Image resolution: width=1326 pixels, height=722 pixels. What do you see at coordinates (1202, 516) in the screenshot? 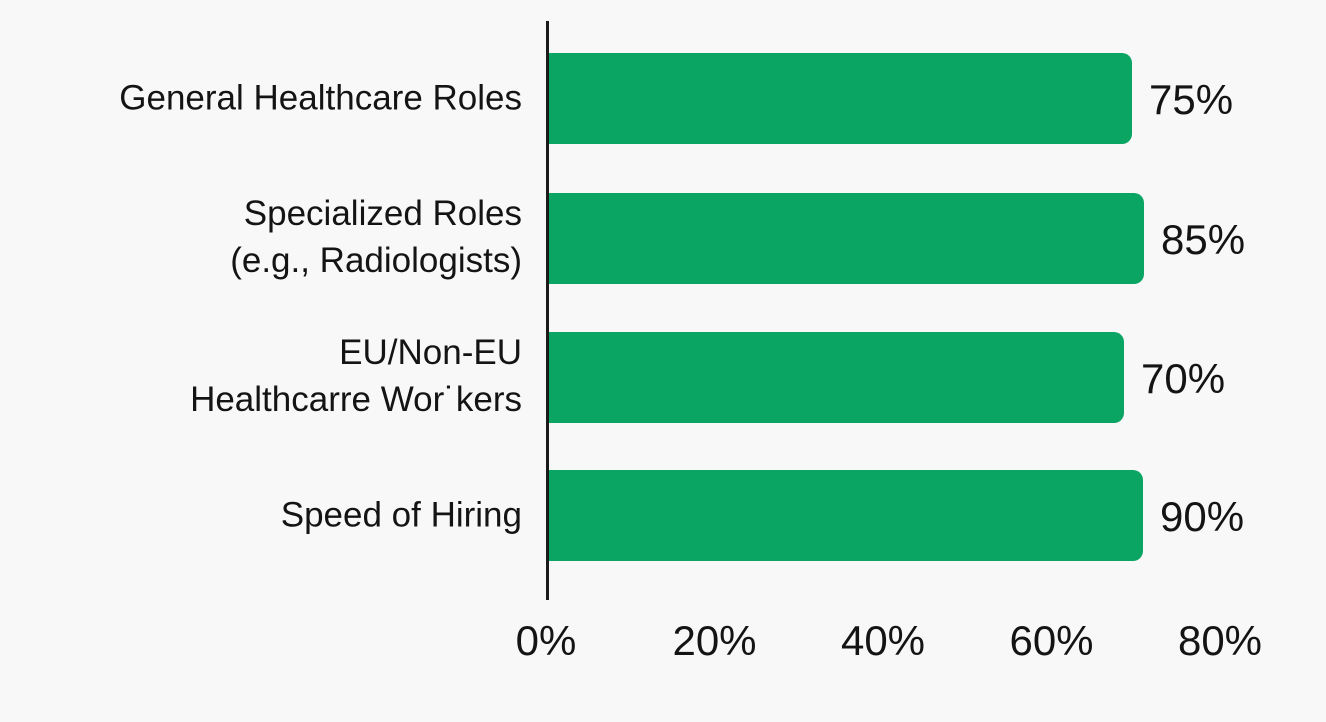
I see `value-label: 90%` at bounding box center [1202, 516].